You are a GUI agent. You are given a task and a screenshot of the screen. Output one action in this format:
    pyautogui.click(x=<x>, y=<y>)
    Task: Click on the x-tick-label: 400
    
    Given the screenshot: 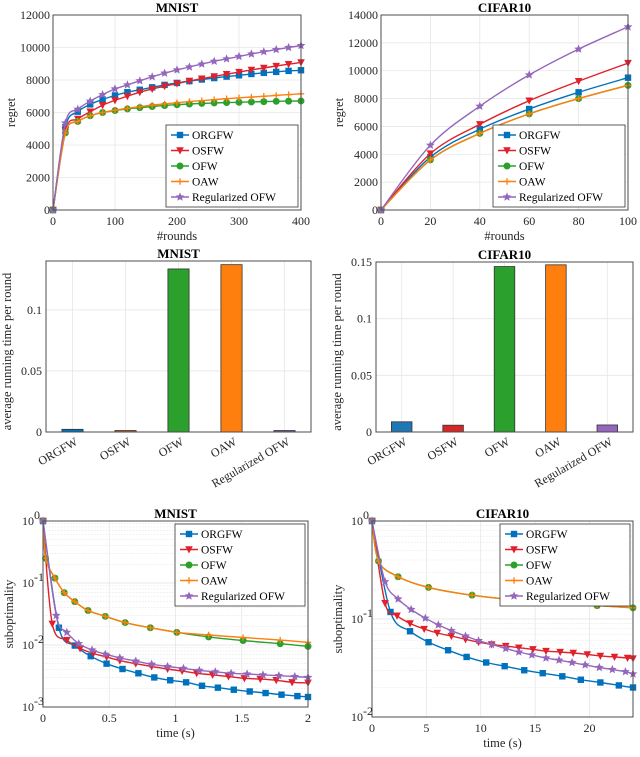 What is the action you would take?
    pyautogui.click(x=301, y=221)
    